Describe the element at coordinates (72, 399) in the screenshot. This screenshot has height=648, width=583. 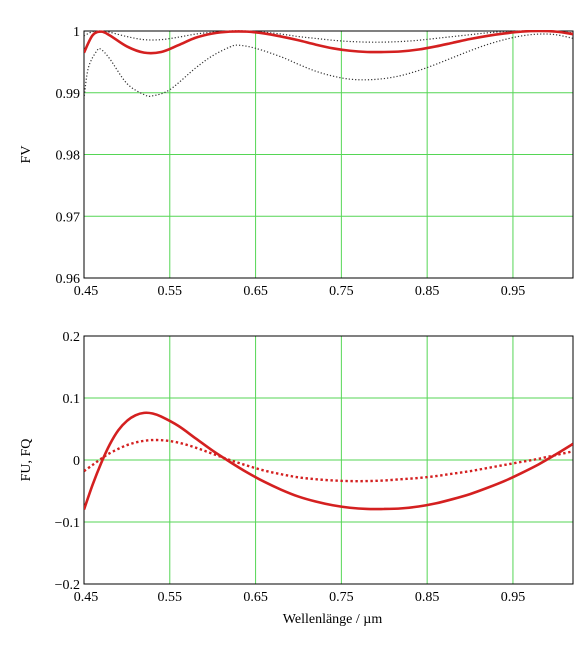
I see `chart-2-ytick-label: 0.1` at that location.